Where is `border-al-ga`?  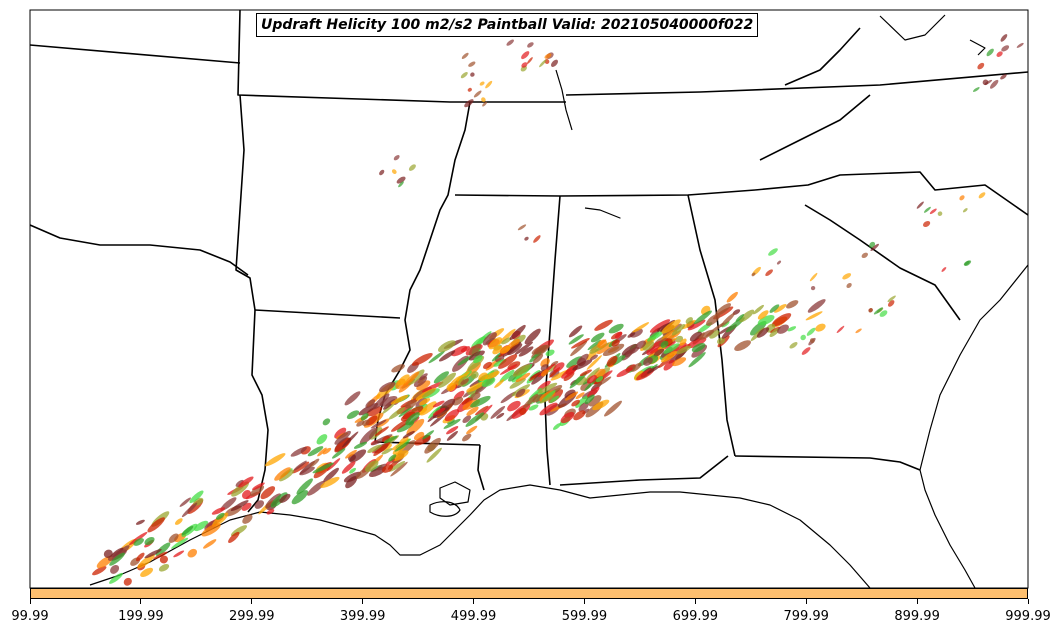
border-al-ga is located at coordinates (711, 325).